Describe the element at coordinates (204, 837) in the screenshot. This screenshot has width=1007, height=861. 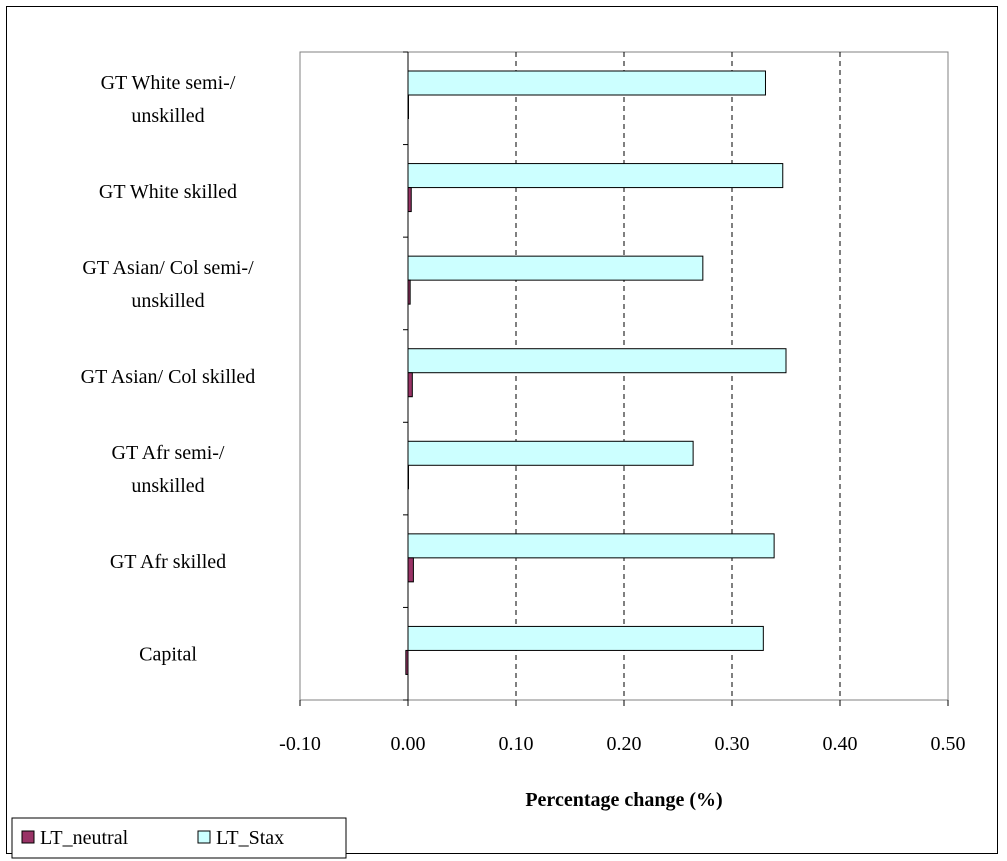
I see `legend-swatch-lt-stax` at that location.